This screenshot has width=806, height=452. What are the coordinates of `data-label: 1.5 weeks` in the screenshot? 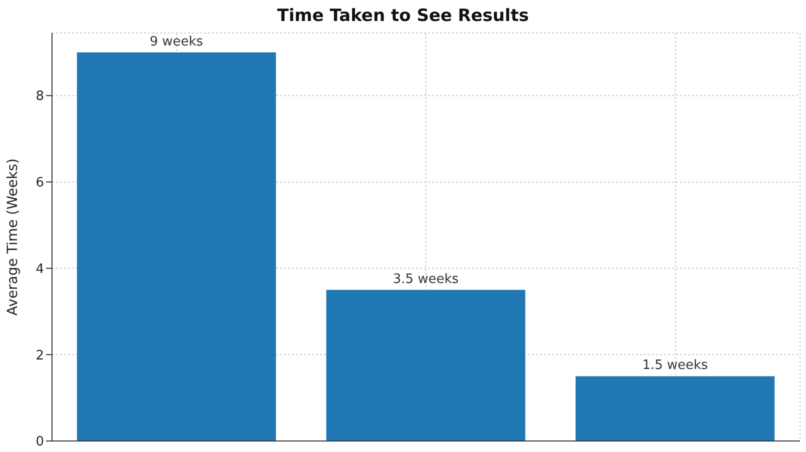 It's located at (675, 366).